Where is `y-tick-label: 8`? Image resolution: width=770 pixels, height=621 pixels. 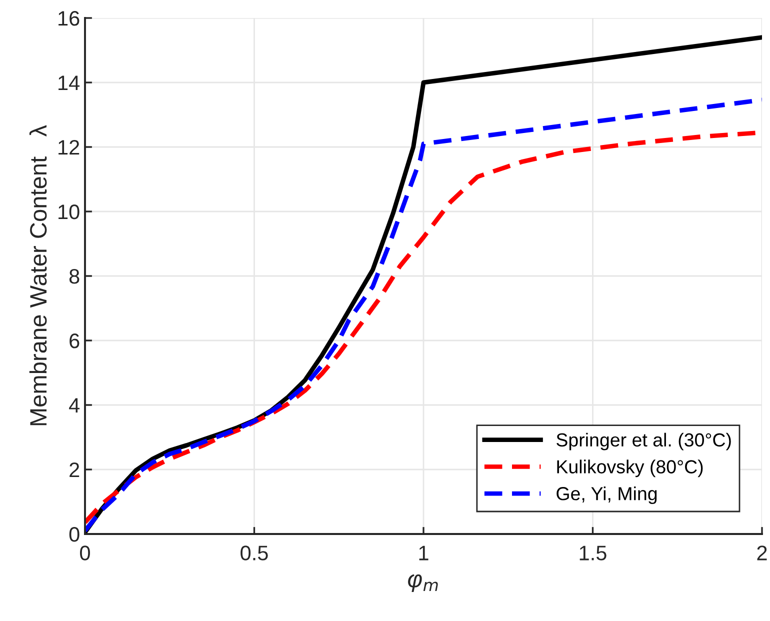 y-tick-label: 8 is located at coordinates (74, 276).